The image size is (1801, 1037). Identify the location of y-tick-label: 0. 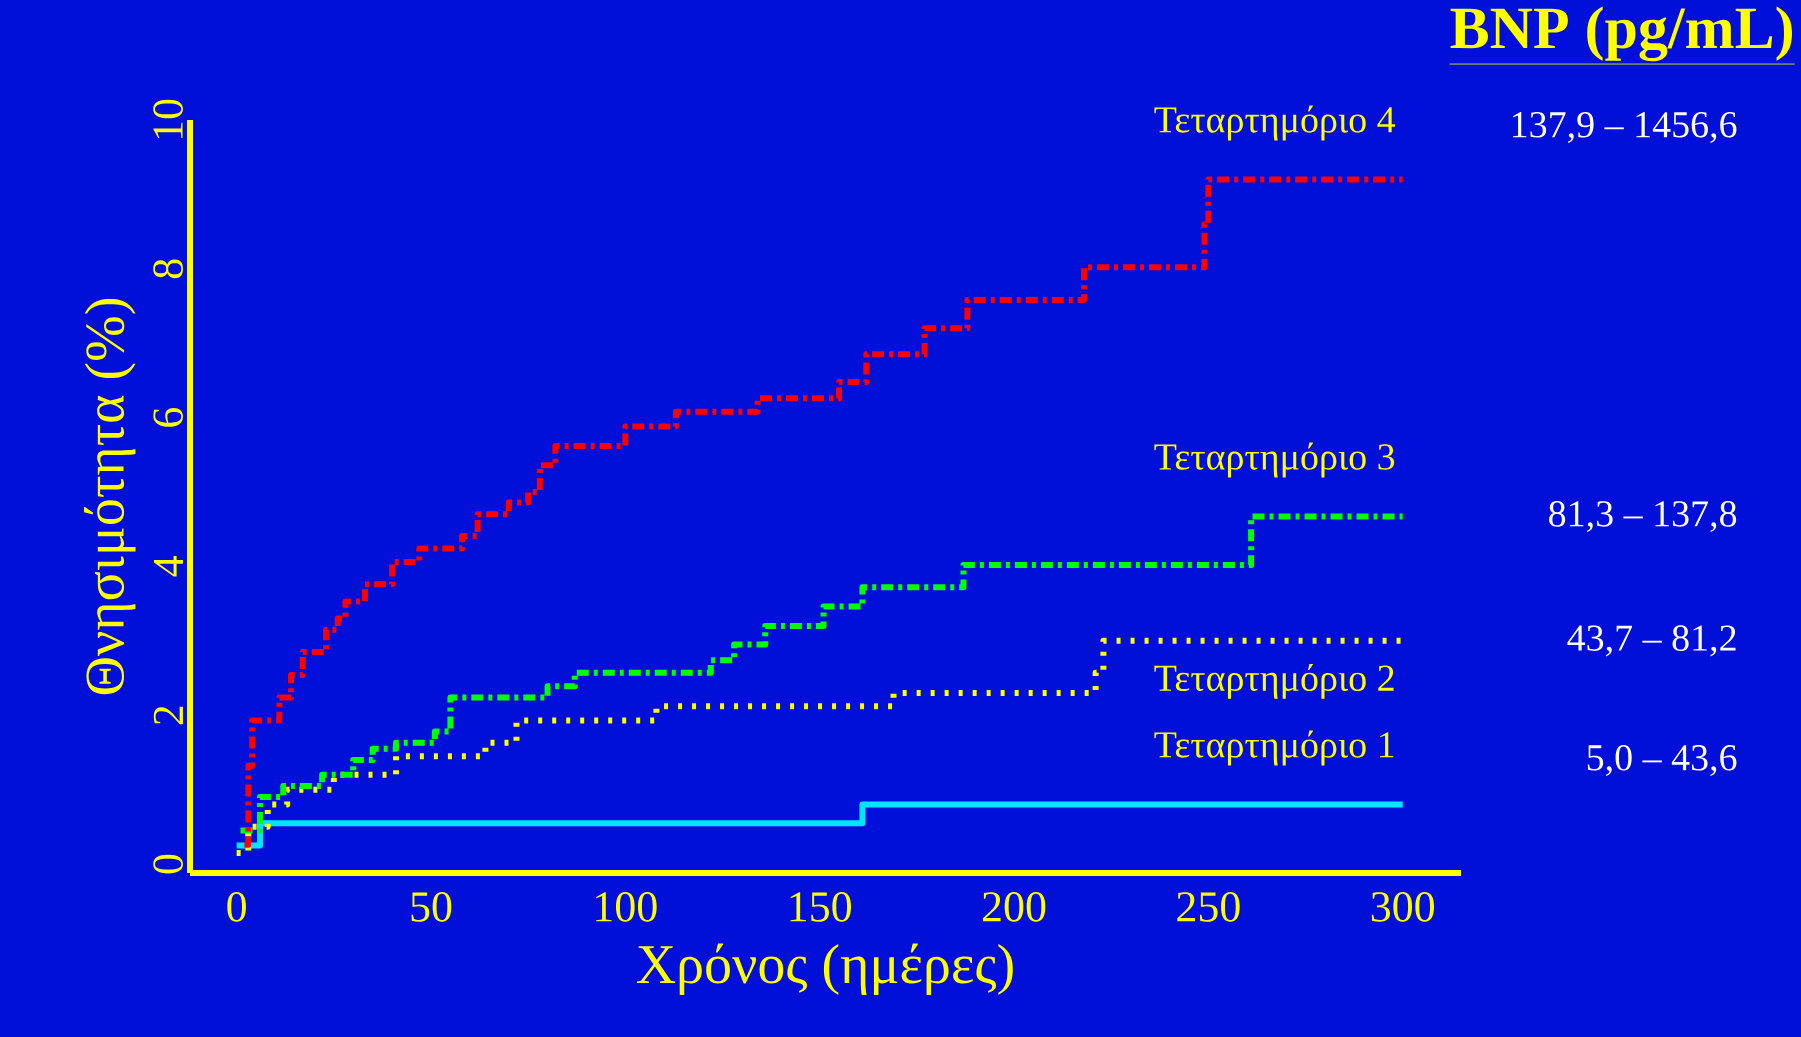
(168, 864).